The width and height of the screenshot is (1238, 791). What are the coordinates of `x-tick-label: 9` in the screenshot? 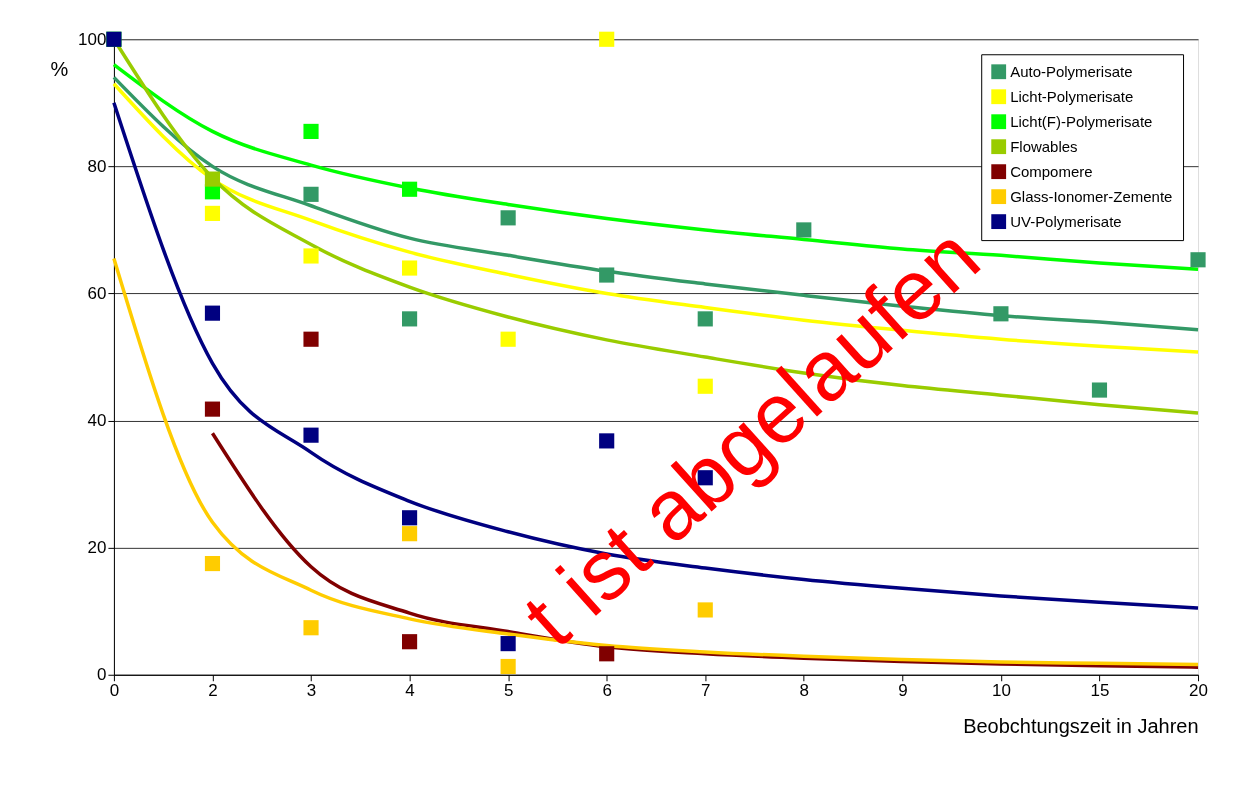 It's located at (903, 691).